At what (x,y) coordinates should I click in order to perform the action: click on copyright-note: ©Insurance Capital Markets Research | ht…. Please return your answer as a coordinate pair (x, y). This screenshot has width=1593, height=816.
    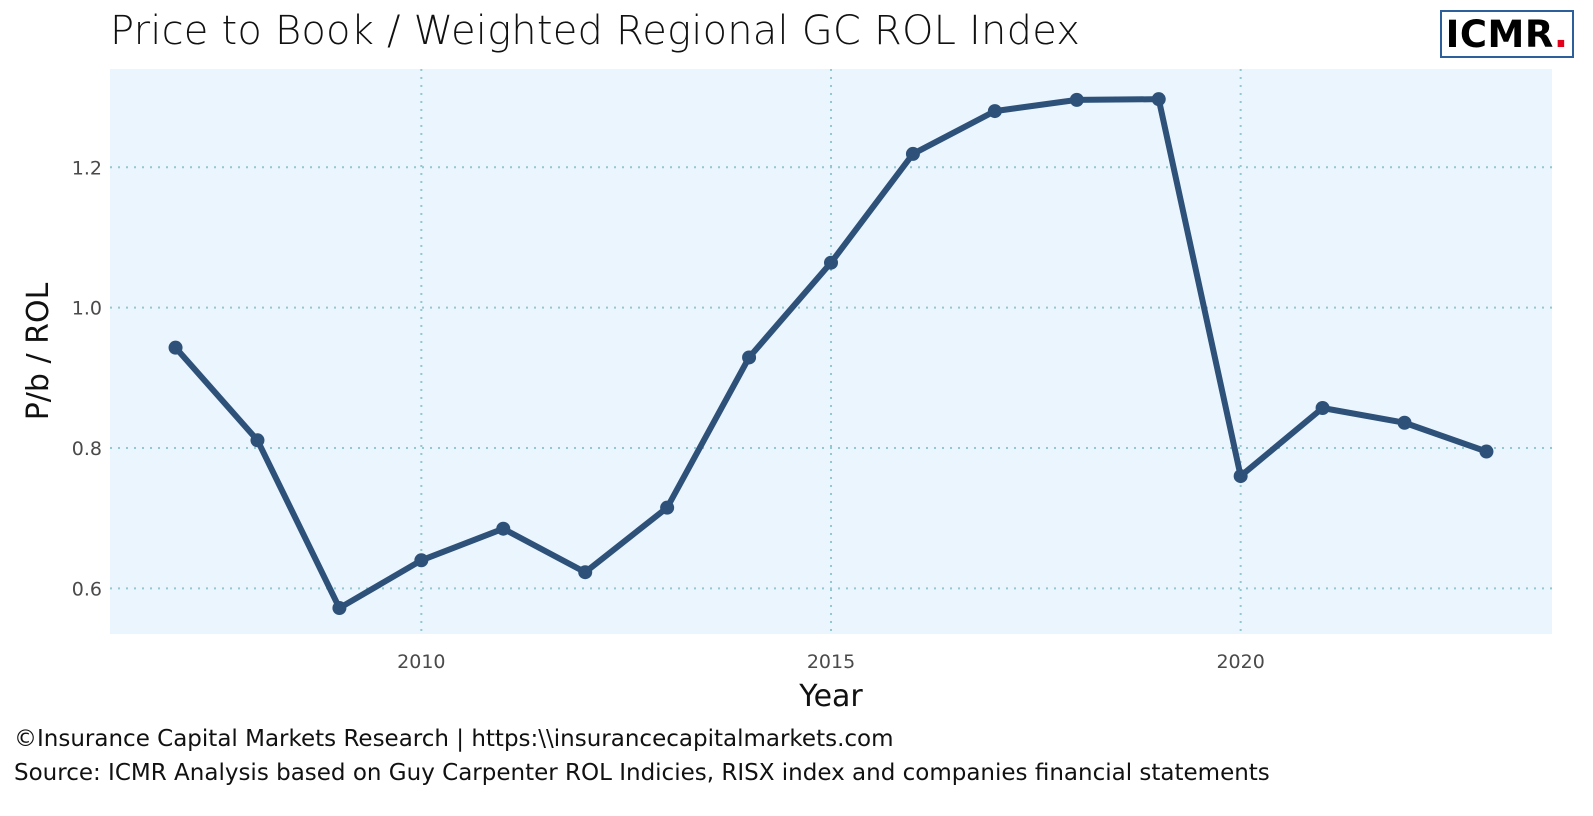
    Looking at the image, I should click on (454, 739).